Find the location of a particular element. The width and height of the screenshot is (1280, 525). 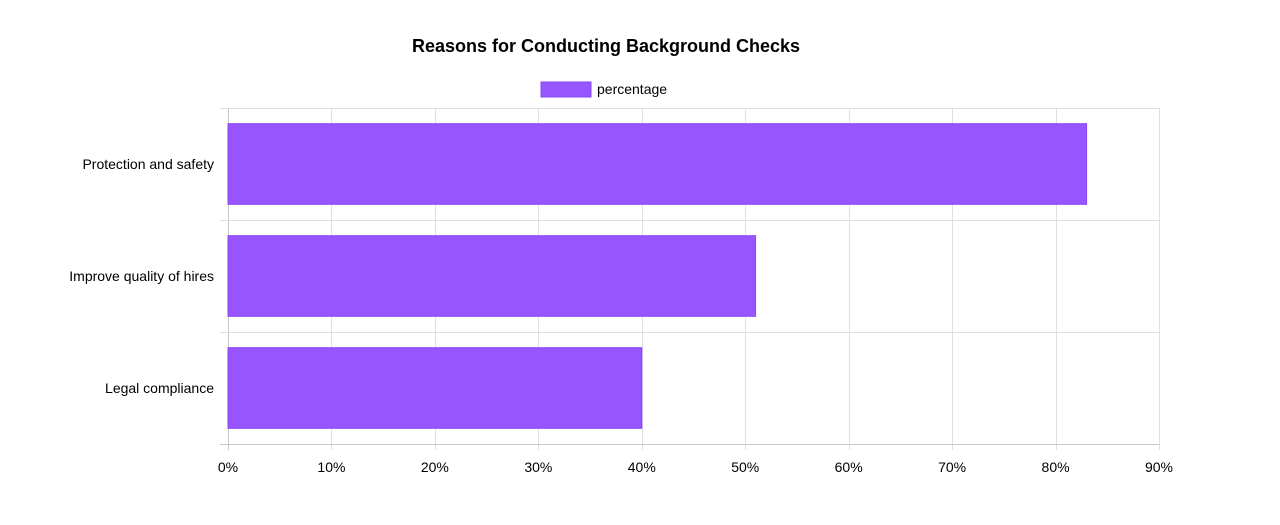

x-tick-label: 50% is located at coordinates (745, 467).